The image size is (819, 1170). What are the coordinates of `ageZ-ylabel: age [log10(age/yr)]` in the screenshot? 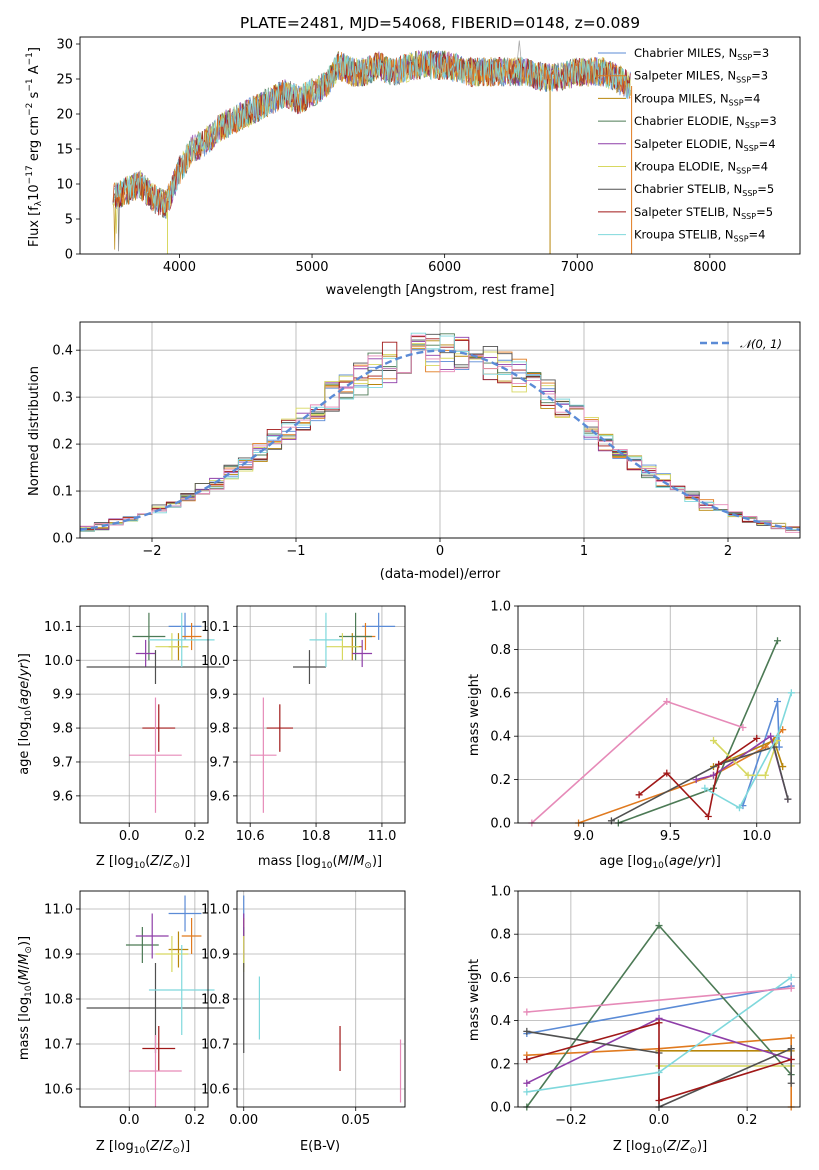 It's located at (25, 714).